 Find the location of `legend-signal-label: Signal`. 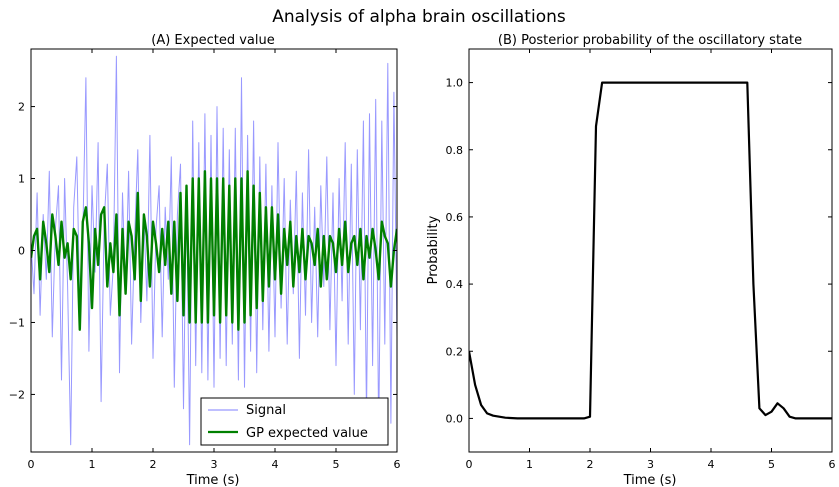

legend-signal-label: Signal is located at coordinates (266, 410).